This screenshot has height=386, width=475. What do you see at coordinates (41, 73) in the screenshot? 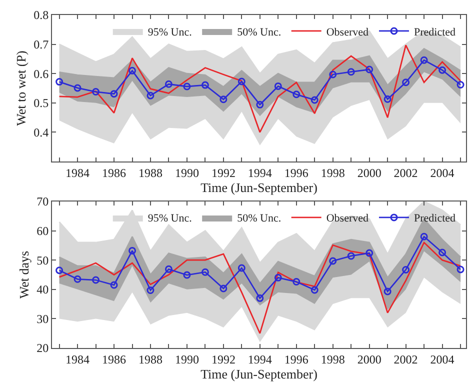
I see `y-tick-label: 0.6` at bounding box center [41, 73].